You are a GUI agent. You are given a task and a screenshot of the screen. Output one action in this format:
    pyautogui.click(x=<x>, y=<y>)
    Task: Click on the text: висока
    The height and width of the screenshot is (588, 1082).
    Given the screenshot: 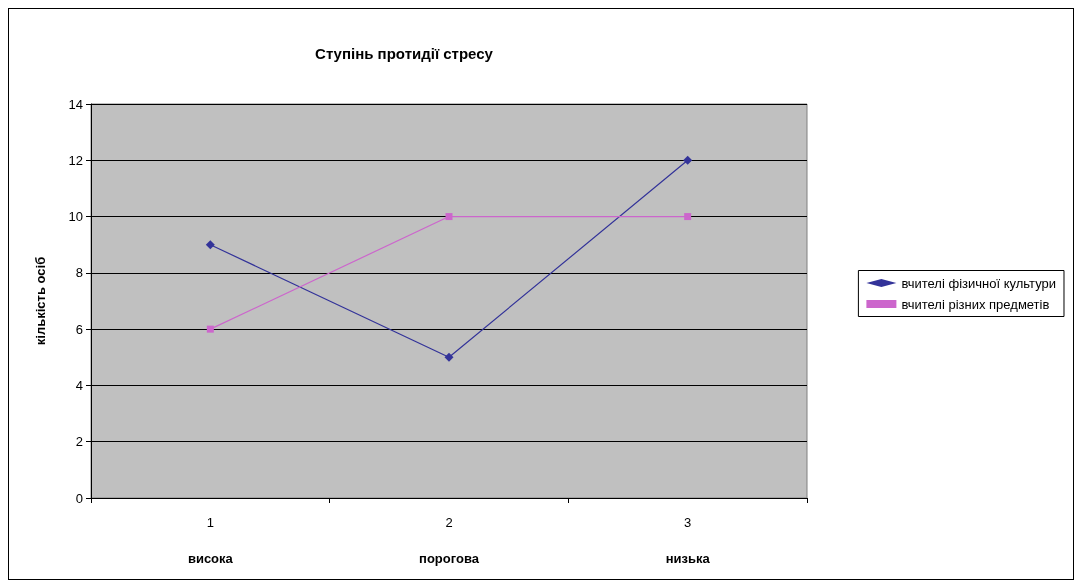 What is the action you would take?
    pyautogui.click(x=210, y=558)
    